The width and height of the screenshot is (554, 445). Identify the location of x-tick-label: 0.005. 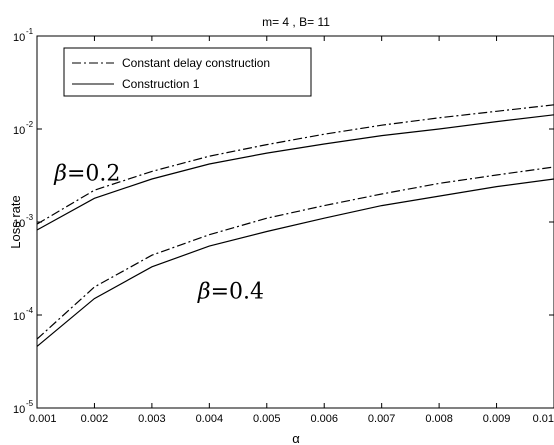
(267, 419).